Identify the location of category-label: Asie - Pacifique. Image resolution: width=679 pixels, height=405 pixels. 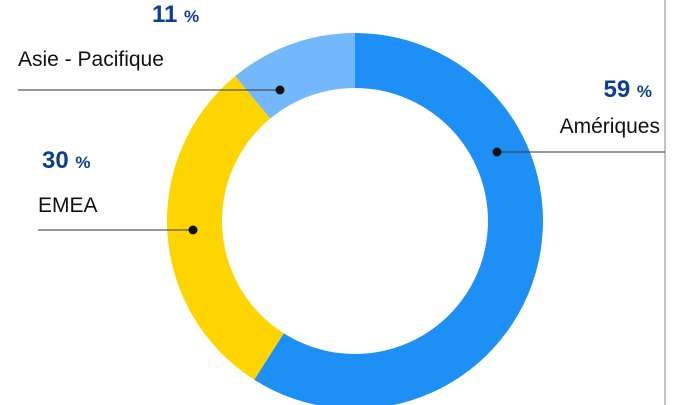
(91, 59).